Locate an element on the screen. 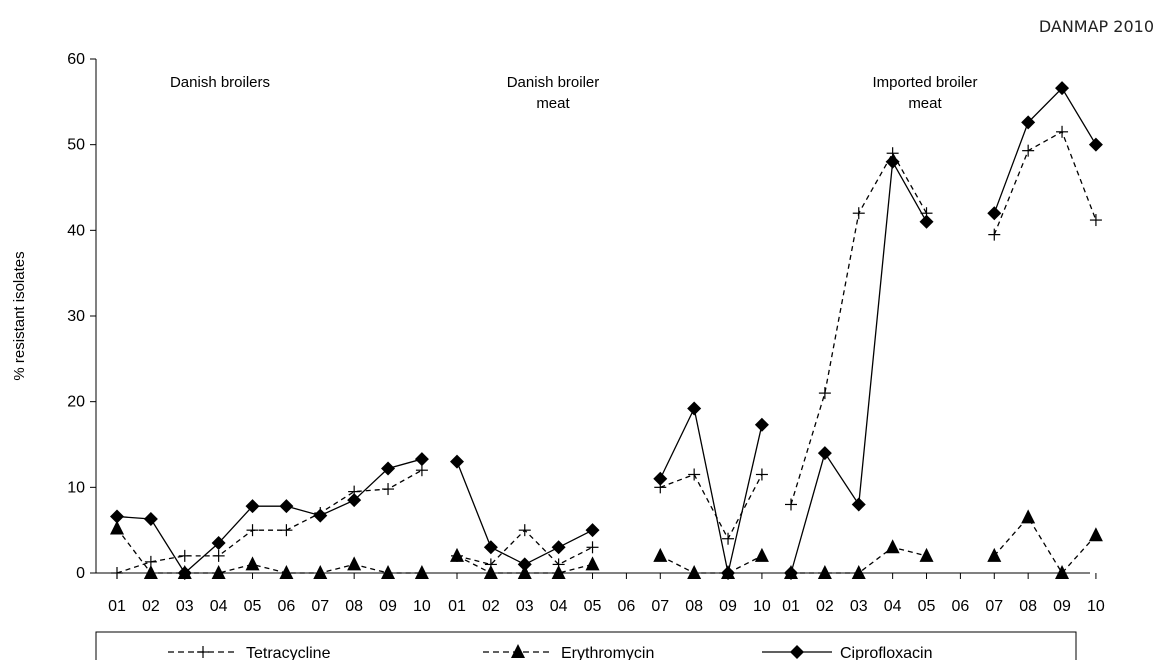  x-tick-label: 05 is located at coordinates (593, 606).